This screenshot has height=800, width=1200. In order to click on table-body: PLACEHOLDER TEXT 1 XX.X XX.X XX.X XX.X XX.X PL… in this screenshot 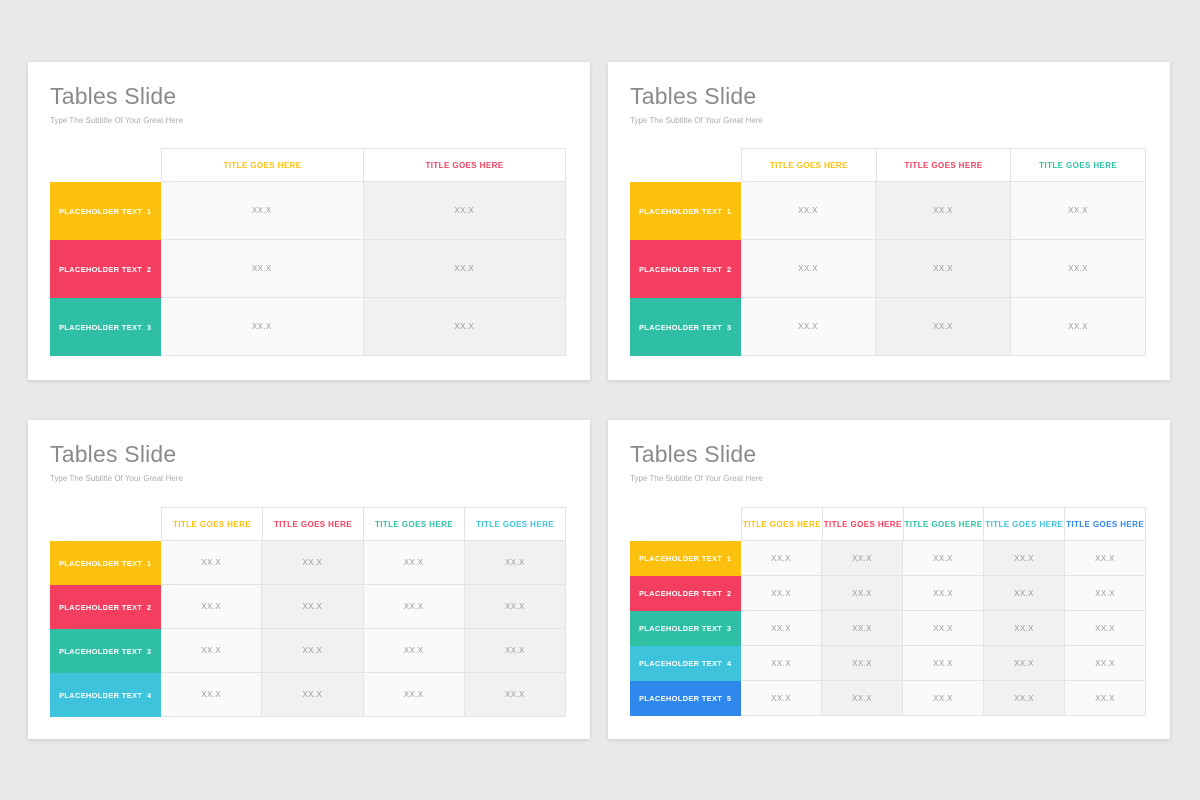, I will do `click(888, 628)`.